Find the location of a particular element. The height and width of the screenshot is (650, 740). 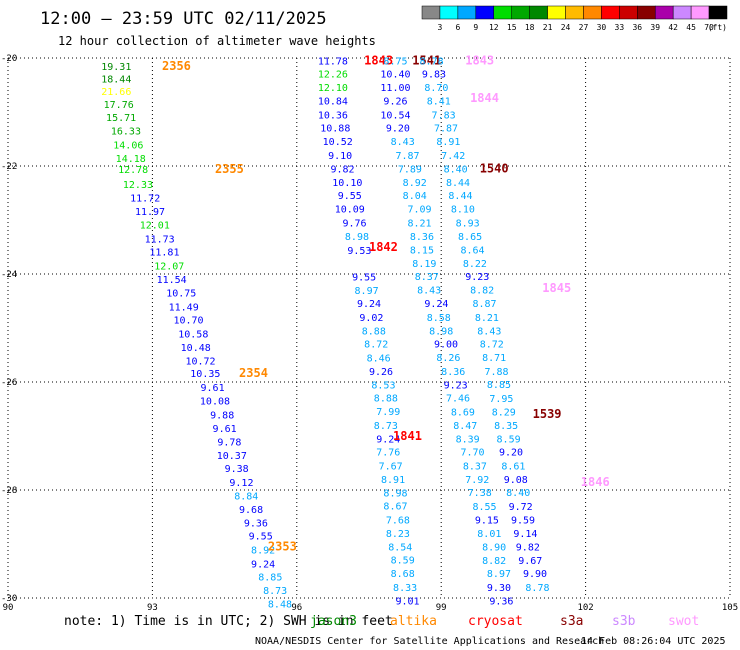

satellite-legend-item: swot is located at coordinates (683, 621).